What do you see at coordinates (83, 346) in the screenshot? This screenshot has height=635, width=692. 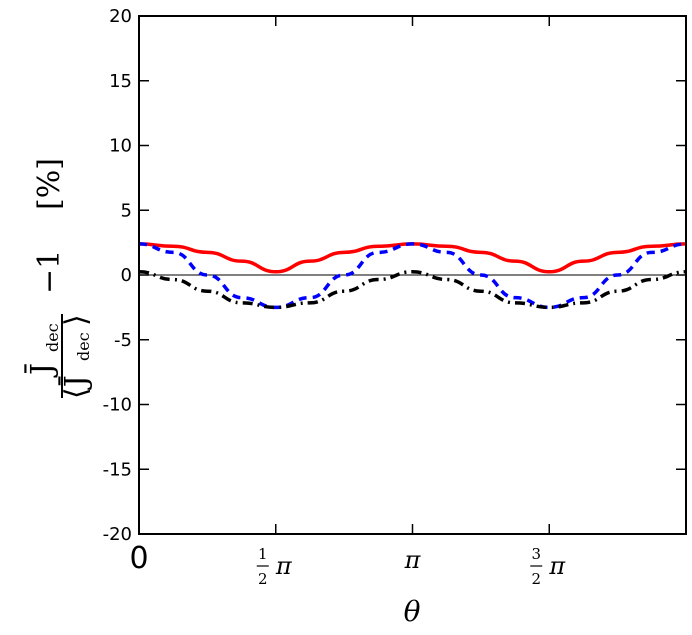 I see `y-axis-label-denominator-sub: dec` at bounding box center [83, 346].